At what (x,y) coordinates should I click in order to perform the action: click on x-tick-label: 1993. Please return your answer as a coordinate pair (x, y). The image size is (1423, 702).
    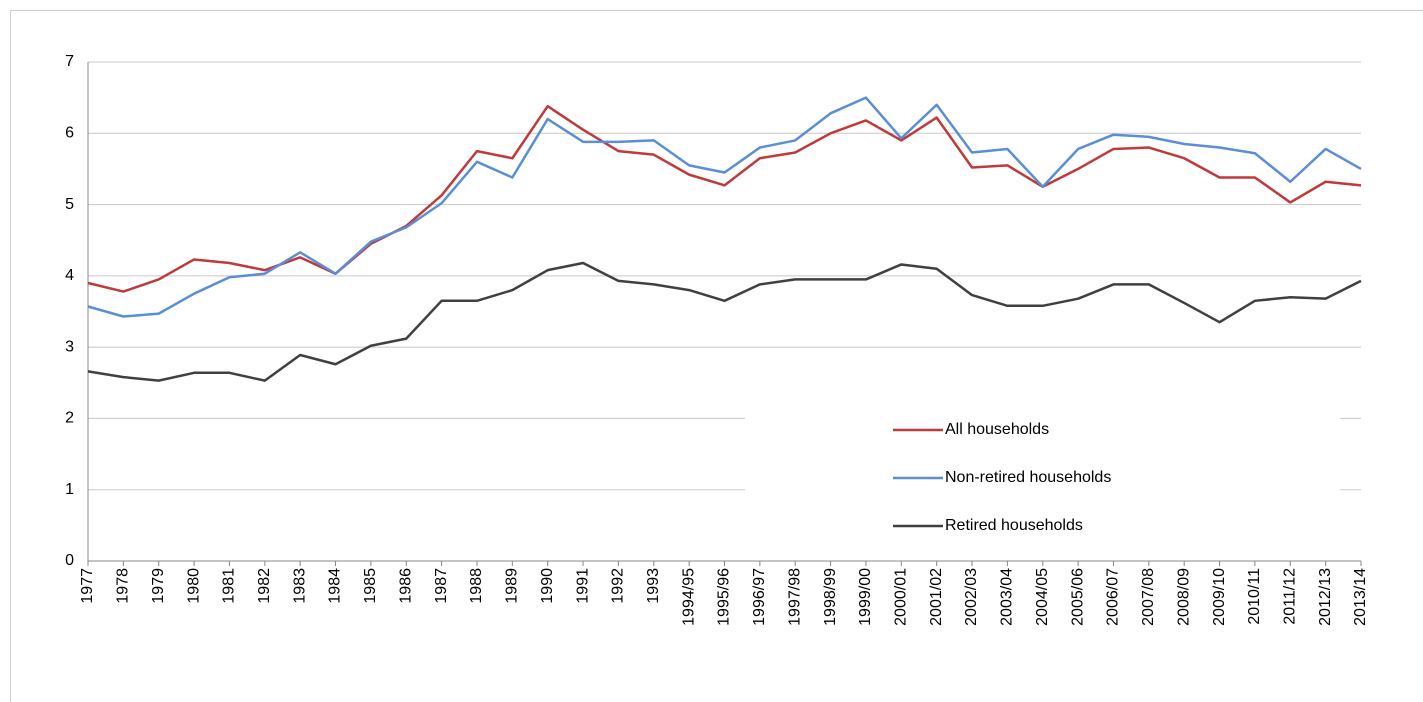
    Looking at the image, I should click on (653, 586).